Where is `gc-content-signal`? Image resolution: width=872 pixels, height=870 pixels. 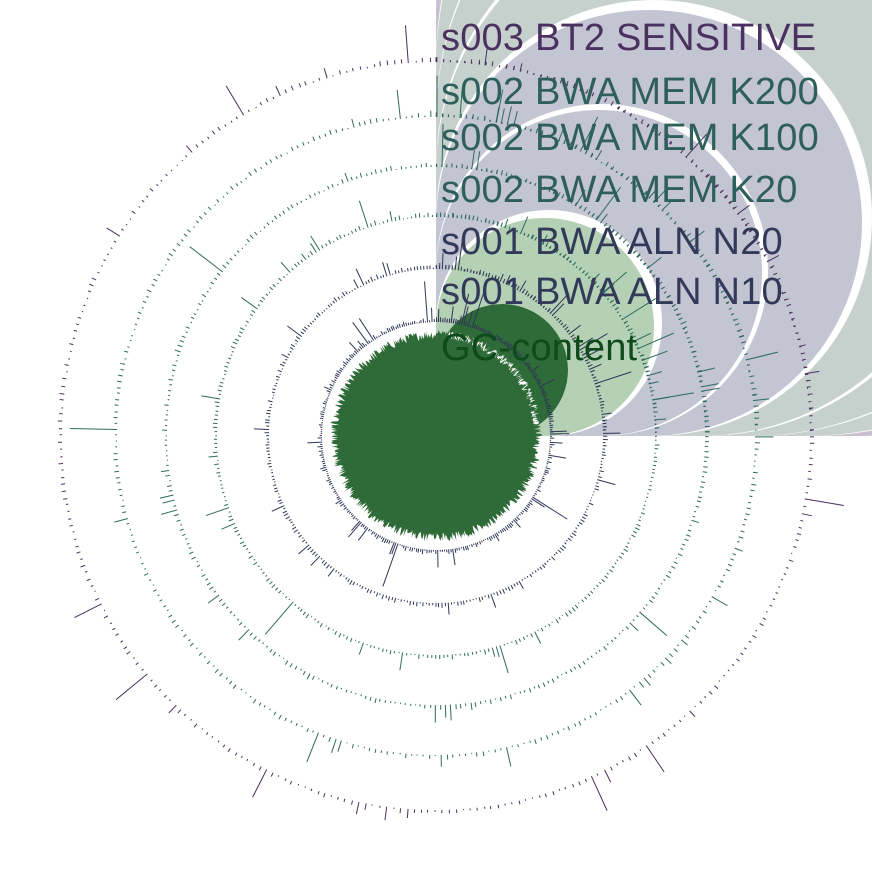 gc-content-signal is located at coordinates (449, 423).